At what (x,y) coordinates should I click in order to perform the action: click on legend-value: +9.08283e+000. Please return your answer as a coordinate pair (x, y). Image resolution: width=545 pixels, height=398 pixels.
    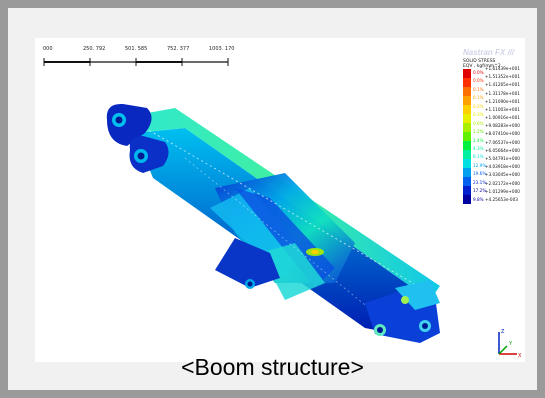
    Looking at the image, I should click on (502, 126).